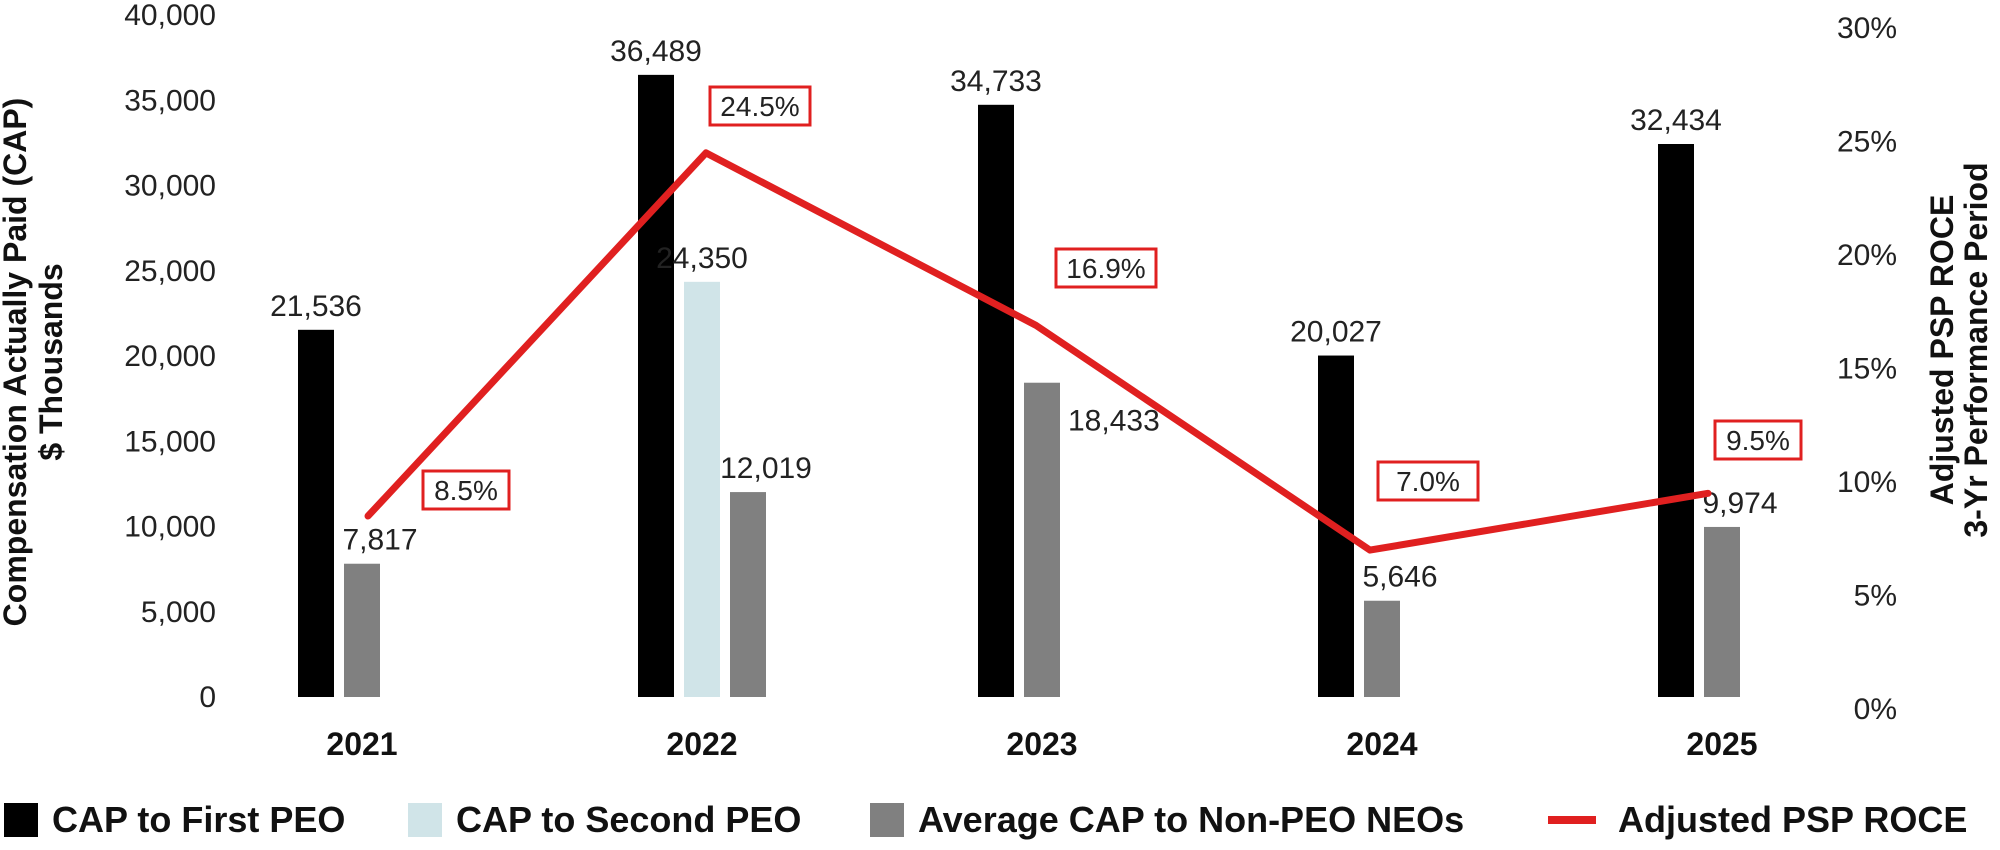 This screenshot has height=850, width=2000. Describe the element at coordinates (1721, 744) in the screenshot. I see `x-axis-year-label: 2025` at that location.